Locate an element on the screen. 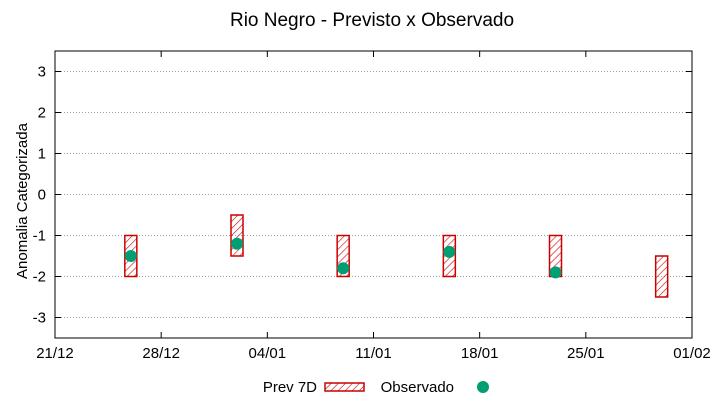  y-tick-label: 3 is located at coordinates (42, 72).